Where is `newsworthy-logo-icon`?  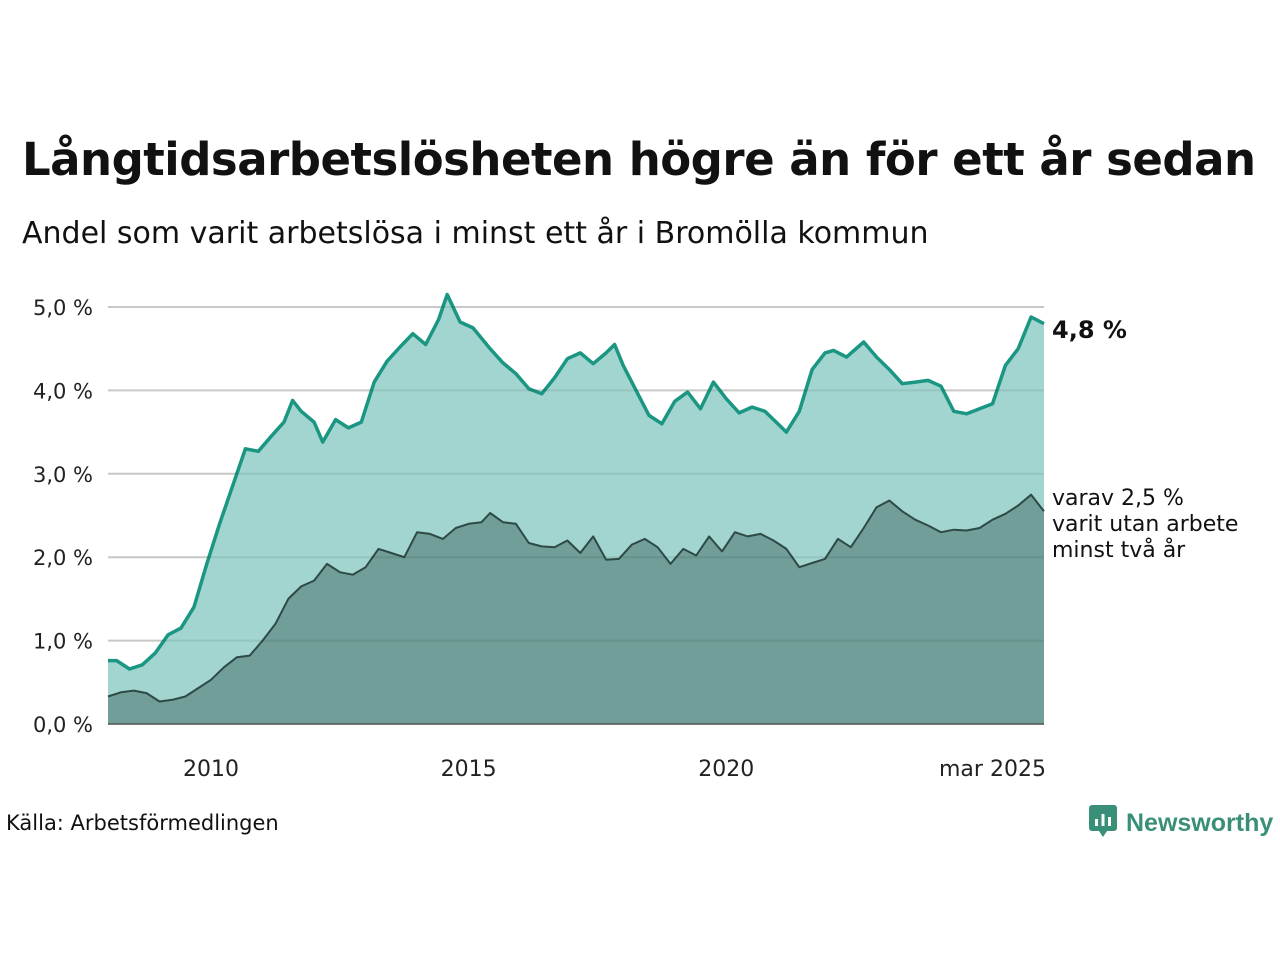
newsworthy-logo-icon is located at coordinates (1103, 823).